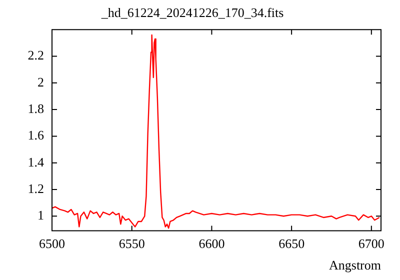  Describe the element at coordinates (355, 265) in the screenshot. I see `x-axis-title: Angstrom` at that location.